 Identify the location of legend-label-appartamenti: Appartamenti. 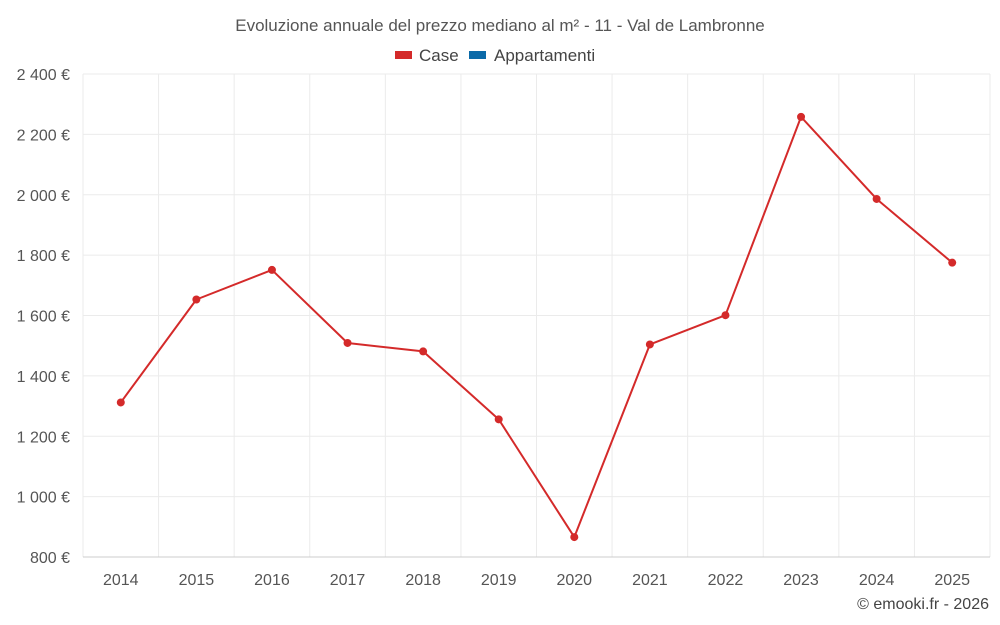
(544, 55).